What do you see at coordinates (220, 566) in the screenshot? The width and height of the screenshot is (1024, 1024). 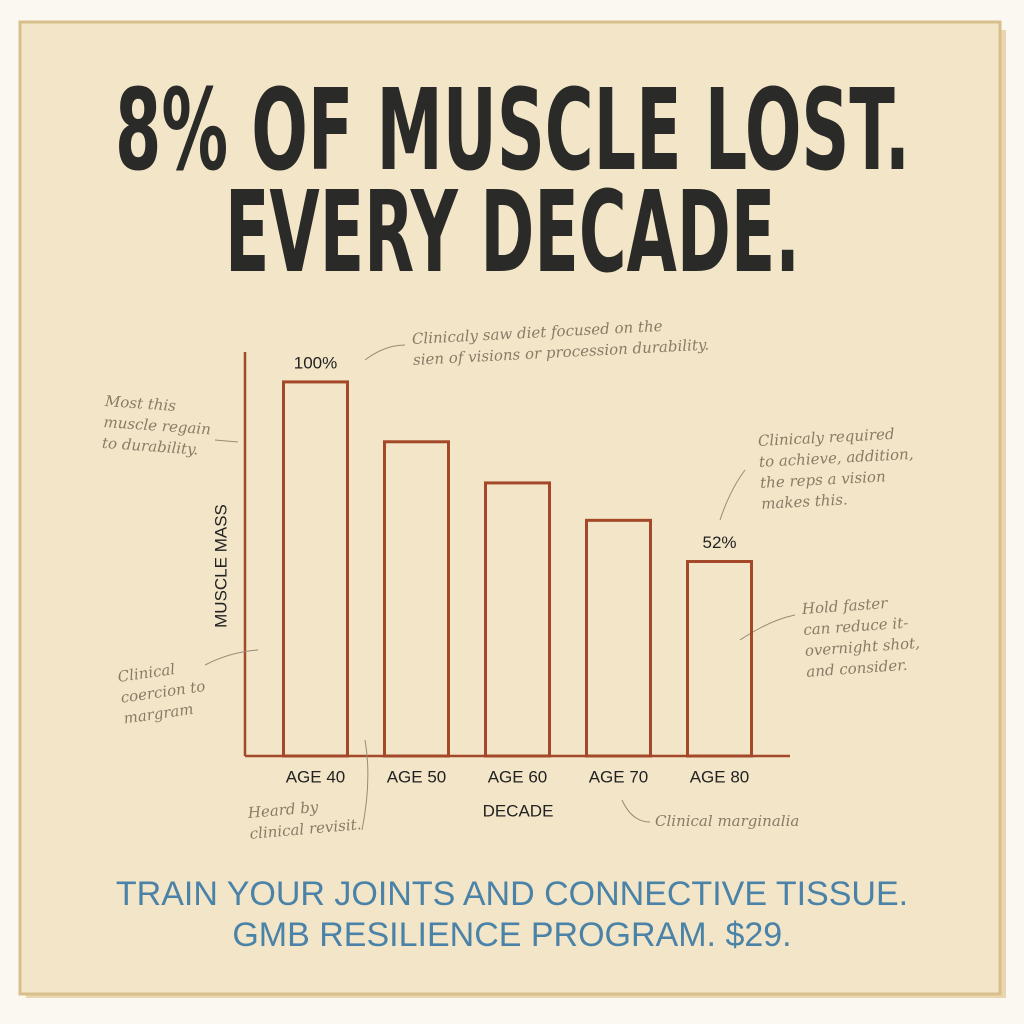 I see `y-axis-label: MUSCLE MASS` at bounding box center [220, 566].